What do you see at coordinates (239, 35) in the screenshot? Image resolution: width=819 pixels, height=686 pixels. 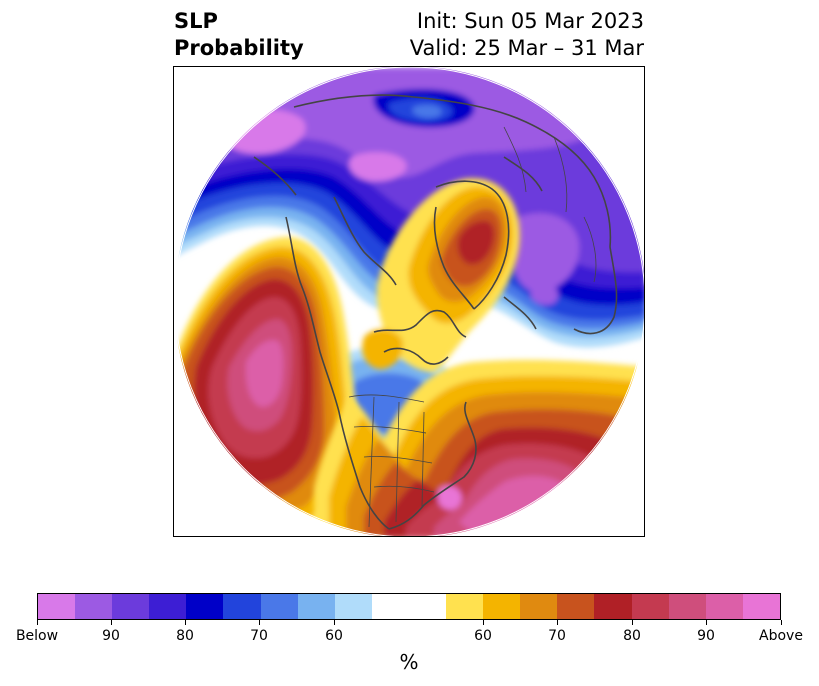 I see `map-title: SLP Probability` at bounding box center [239, 35].